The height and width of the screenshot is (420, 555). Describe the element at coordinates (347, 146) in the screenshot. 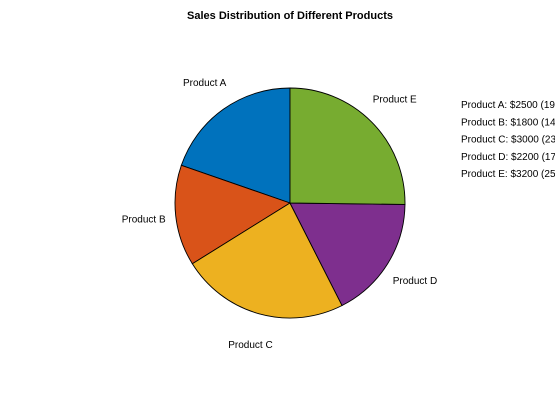

I see `pie-slice-product-e` at that location.